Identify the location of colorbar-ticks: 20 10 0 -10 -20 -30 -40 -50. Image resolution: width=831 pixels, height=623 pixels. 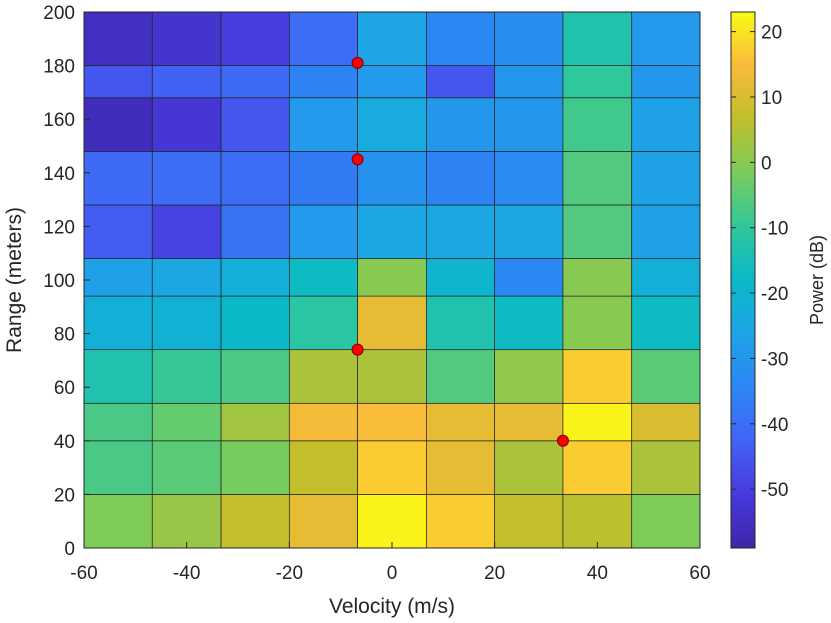
(759, 262).